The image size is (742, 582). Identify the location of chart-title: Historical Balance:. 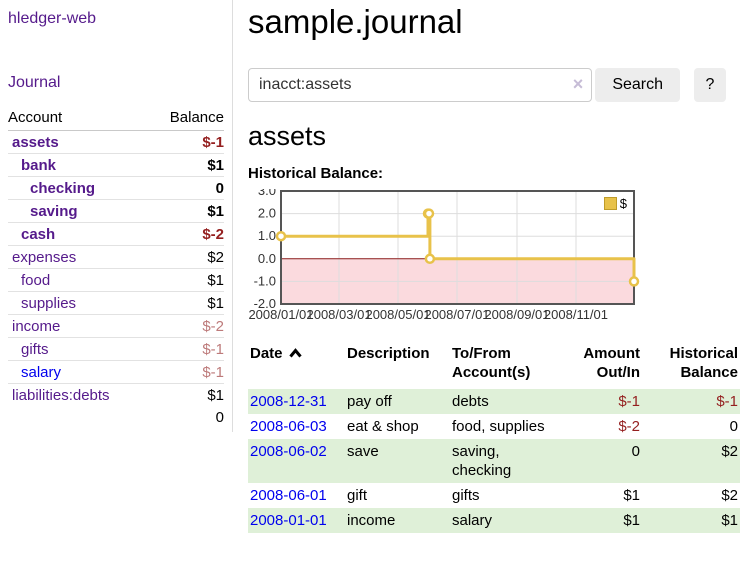
(316, 173).